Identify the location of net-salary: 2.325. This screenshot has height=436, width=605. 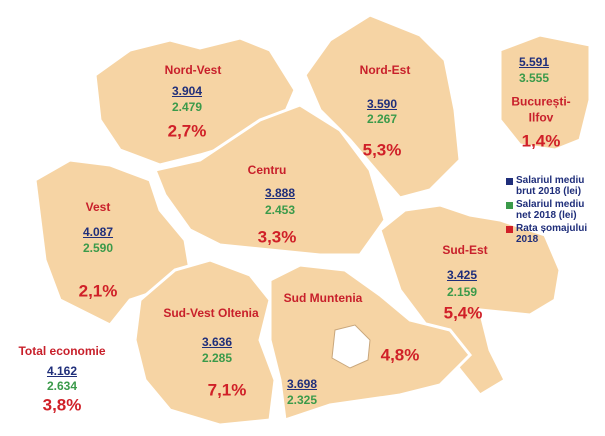
(302, 400).